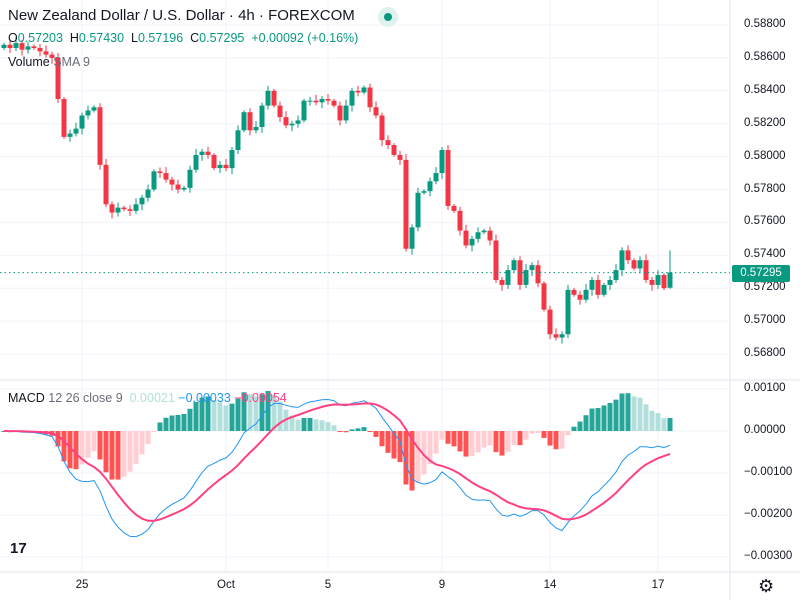 The height and width of the screenshot is (600, 800). What do you see at coordinates (761, 273) in the screenshot?
I see `current-price-tag: 0.57295` at bounding box center [761, 273].